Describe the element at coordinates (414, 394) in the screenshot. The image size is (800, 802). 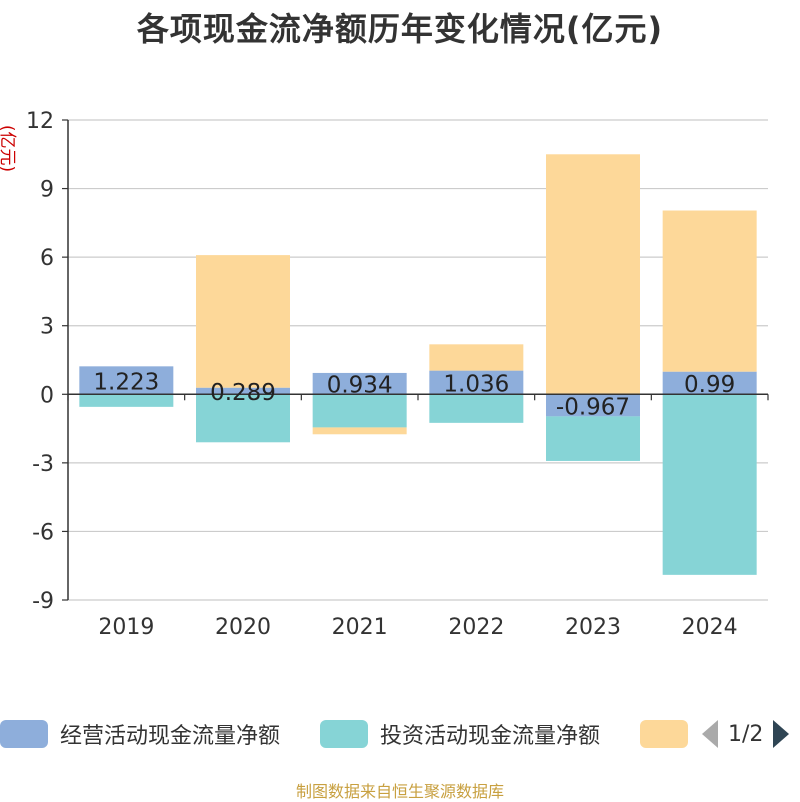
I see `data-labels: 1.223 0.289 0.934 1.036 -0.967 0.99` at that location.